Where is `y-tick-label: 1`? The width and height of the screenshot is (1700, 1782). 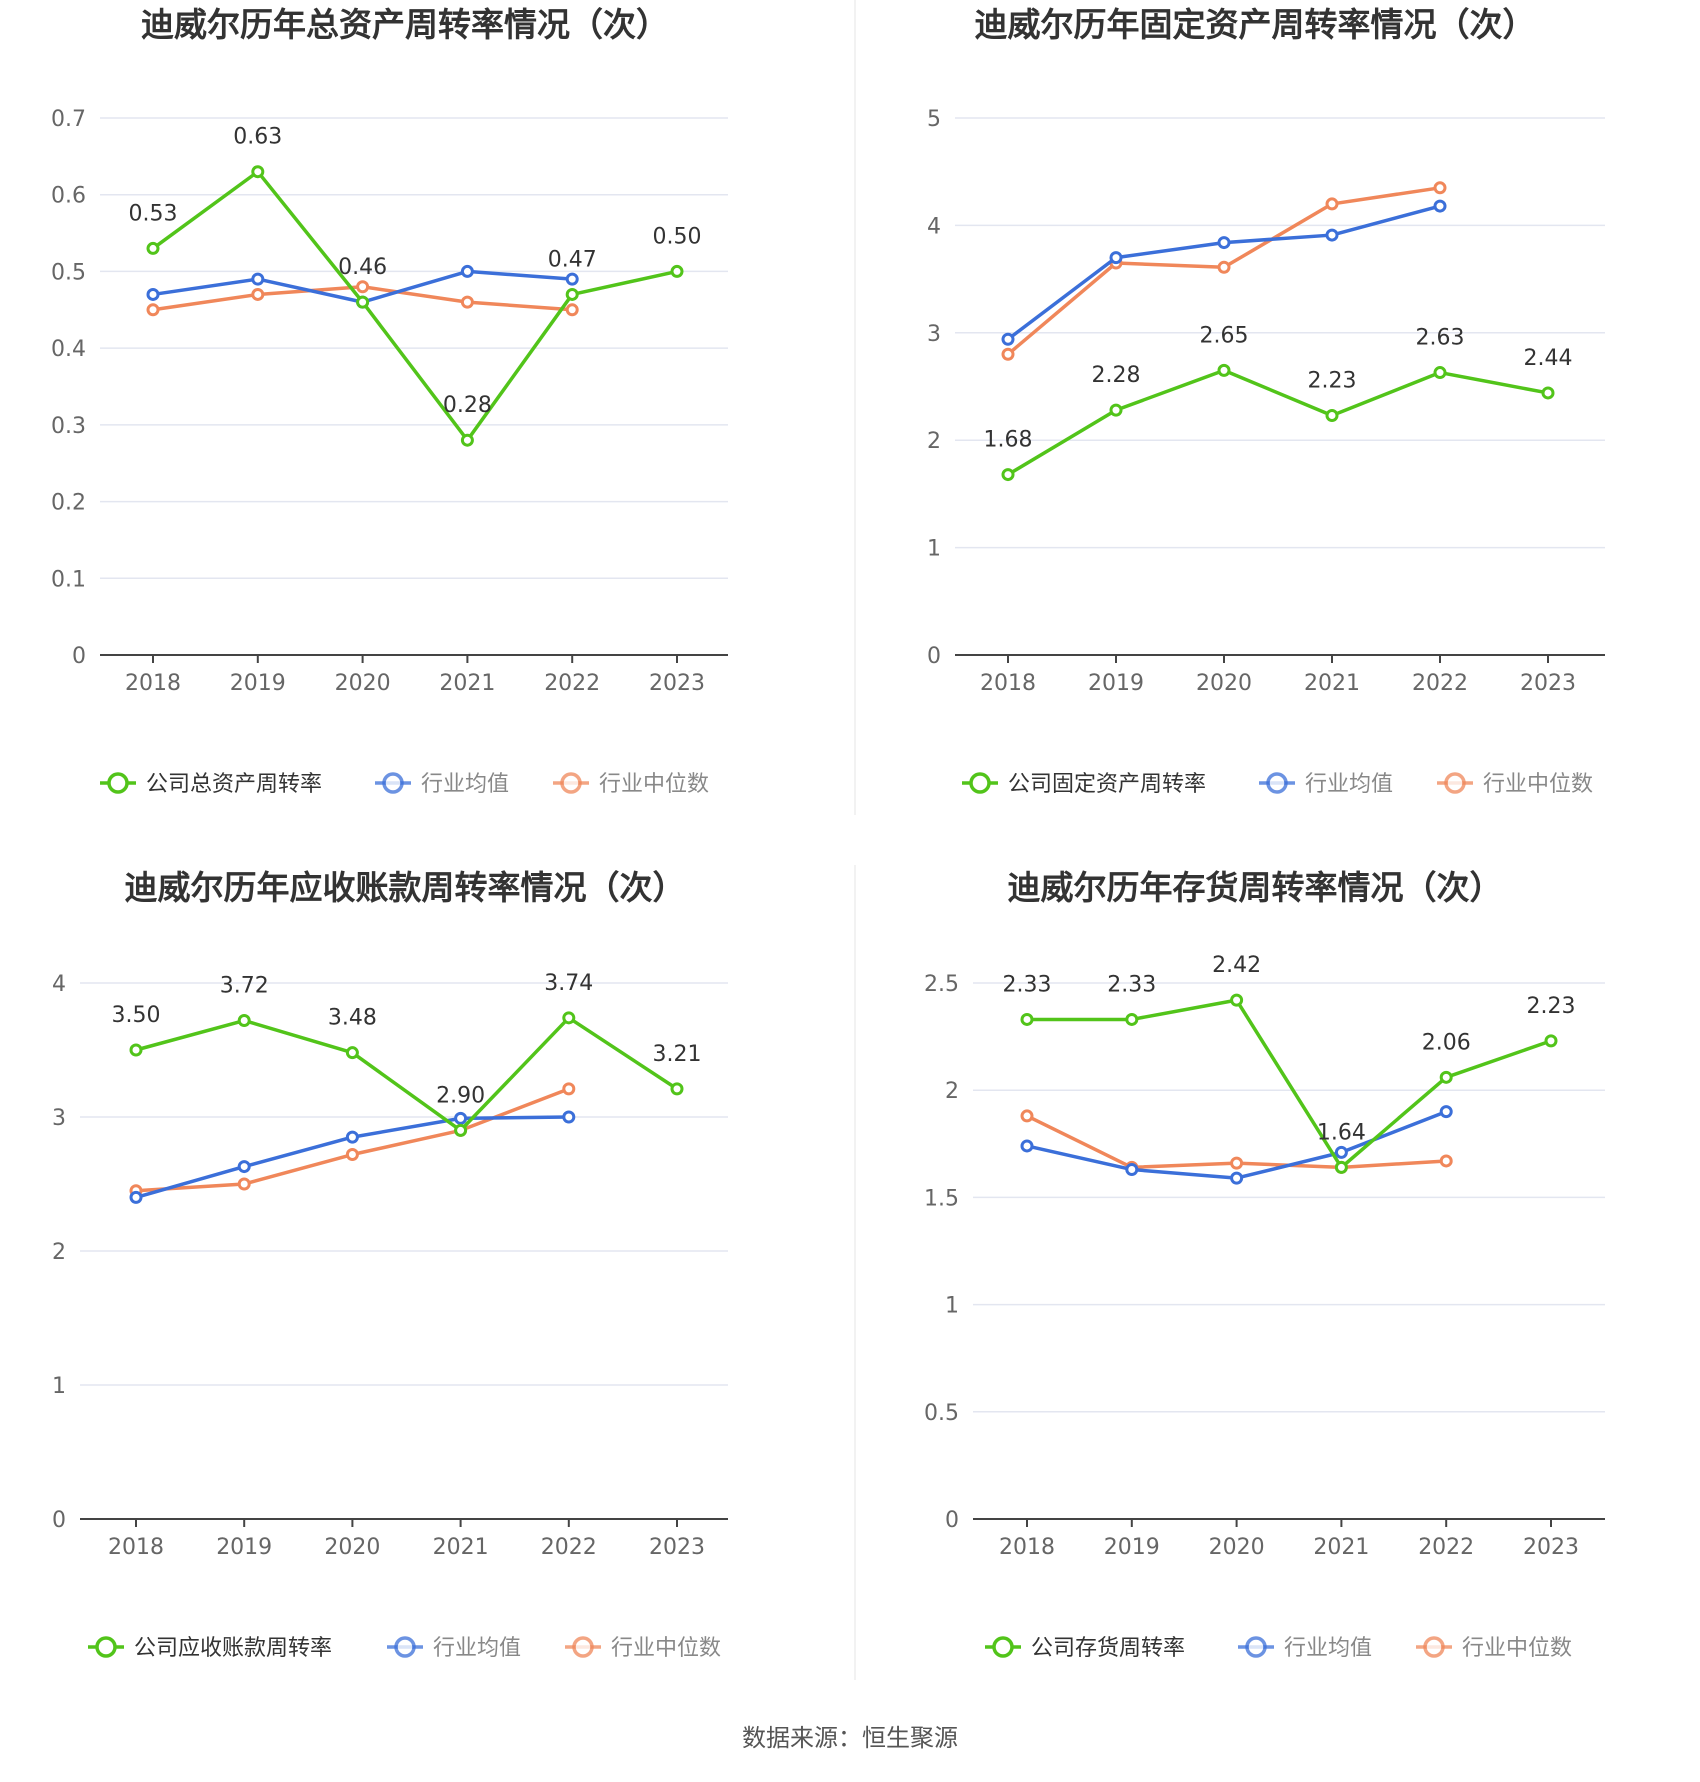 y-tick-label: 1 is located at coordinates (934, 549).